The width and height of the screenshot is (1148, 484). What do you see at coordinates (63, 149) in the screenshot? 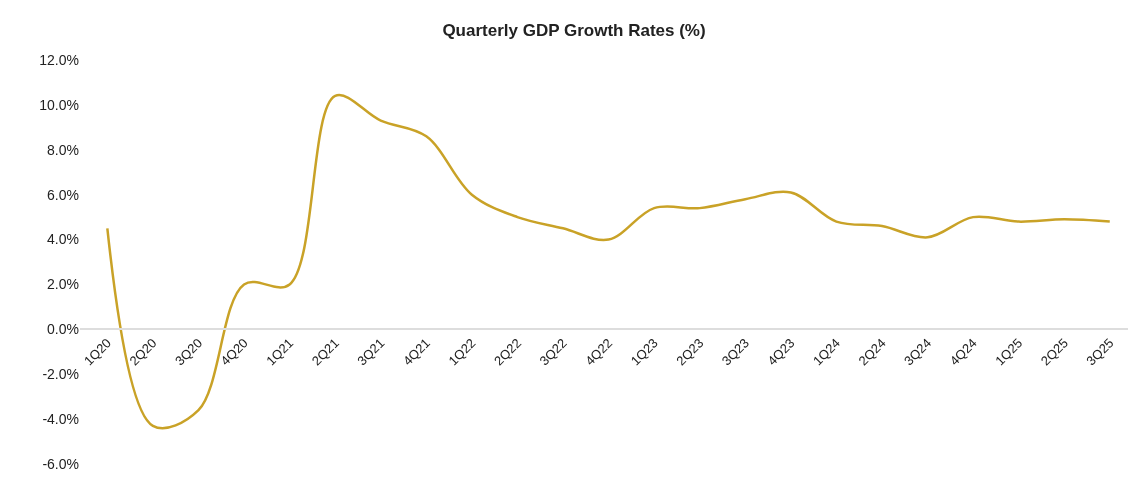
I see `y-tick-label: 8.0%` at bounding box center [63, 149].